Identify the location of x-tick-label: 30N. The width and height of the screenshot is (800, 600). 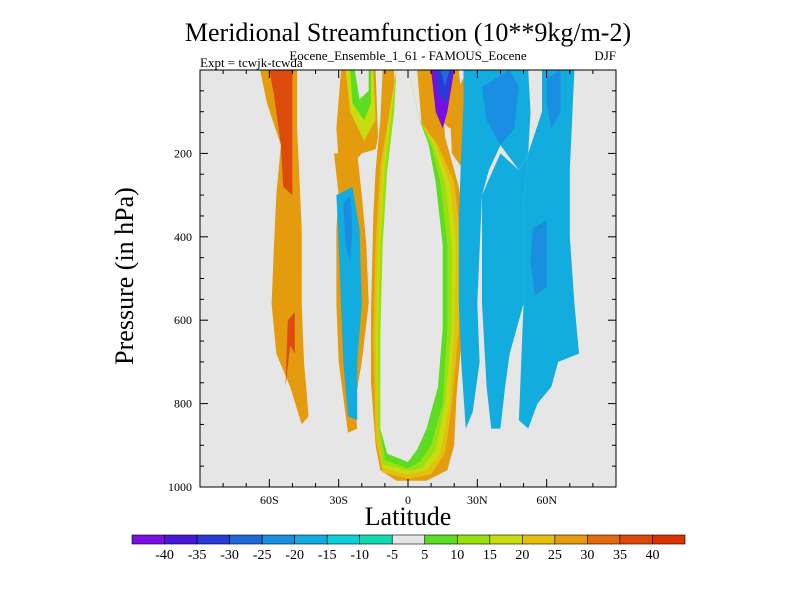
(477, 500).